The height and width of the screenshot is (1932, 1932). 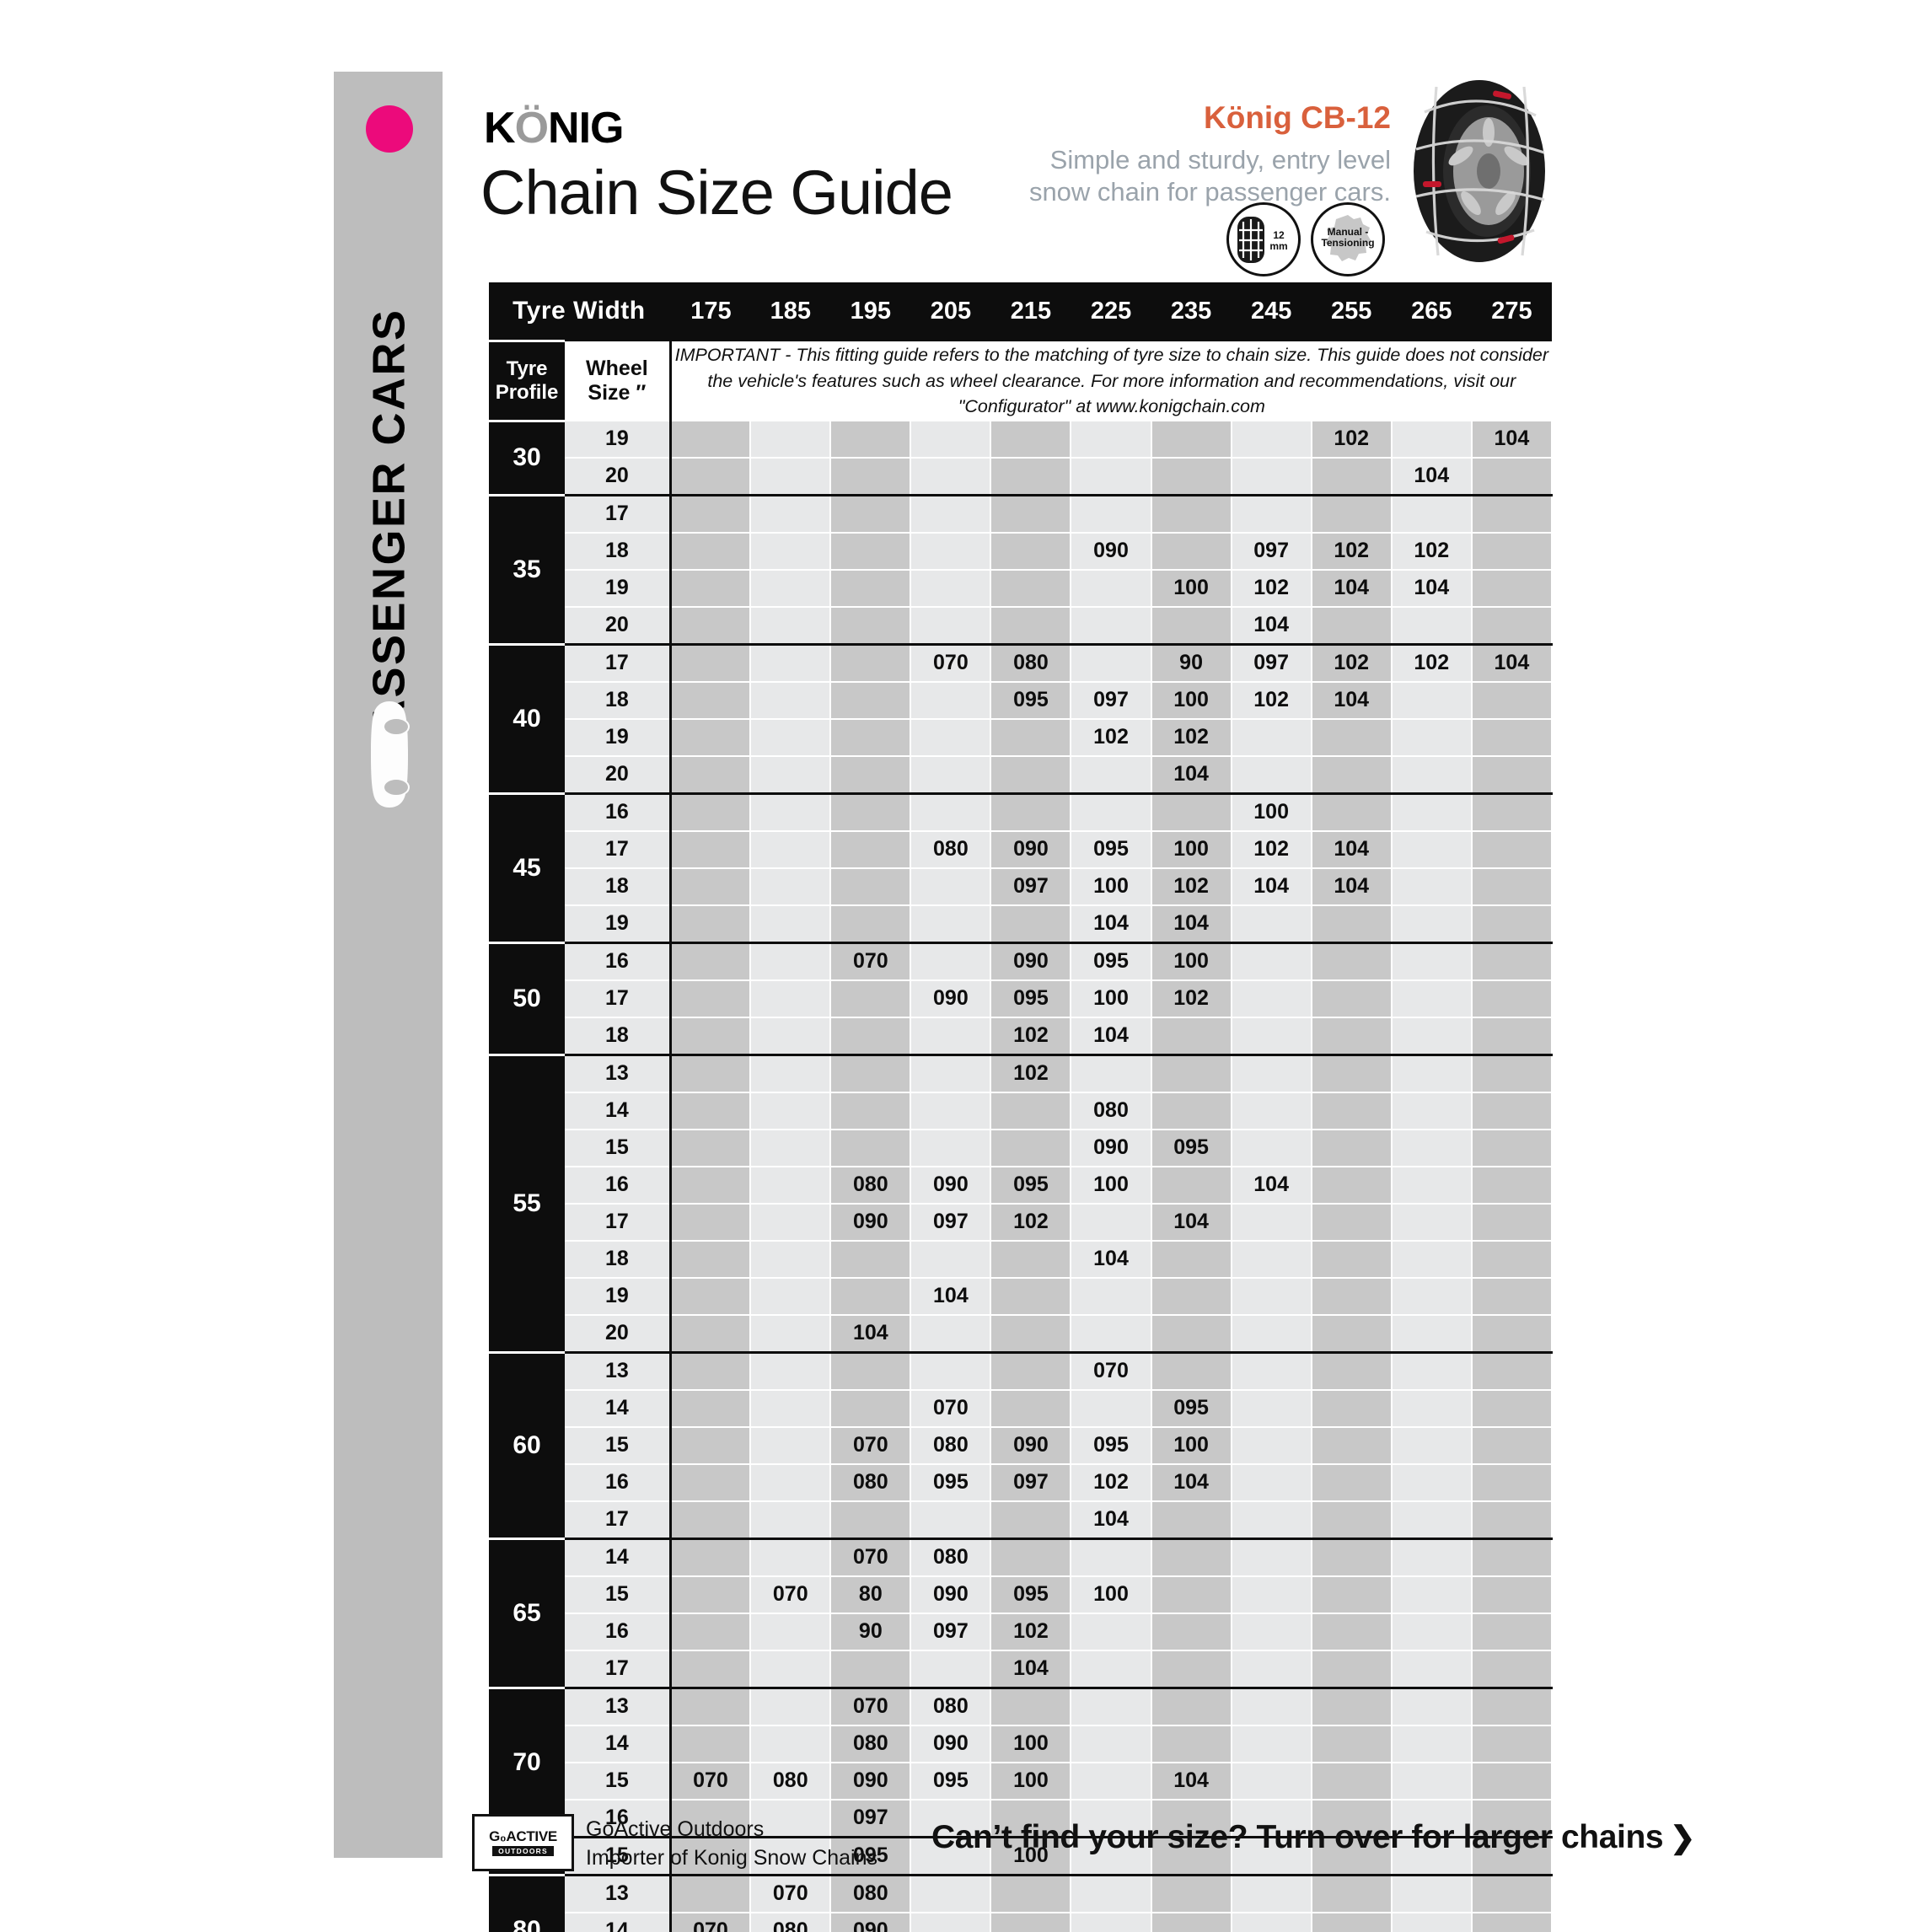 I want to click on wheel-size-cell: 17, so click(x=618, y=513).